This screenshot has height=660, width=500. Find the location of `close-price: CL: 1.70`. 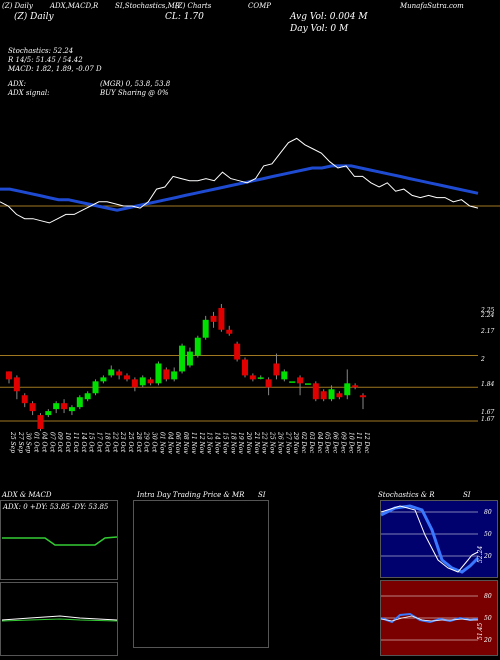

close-price: CL: 1.70 is located at coordinates (184, 17).